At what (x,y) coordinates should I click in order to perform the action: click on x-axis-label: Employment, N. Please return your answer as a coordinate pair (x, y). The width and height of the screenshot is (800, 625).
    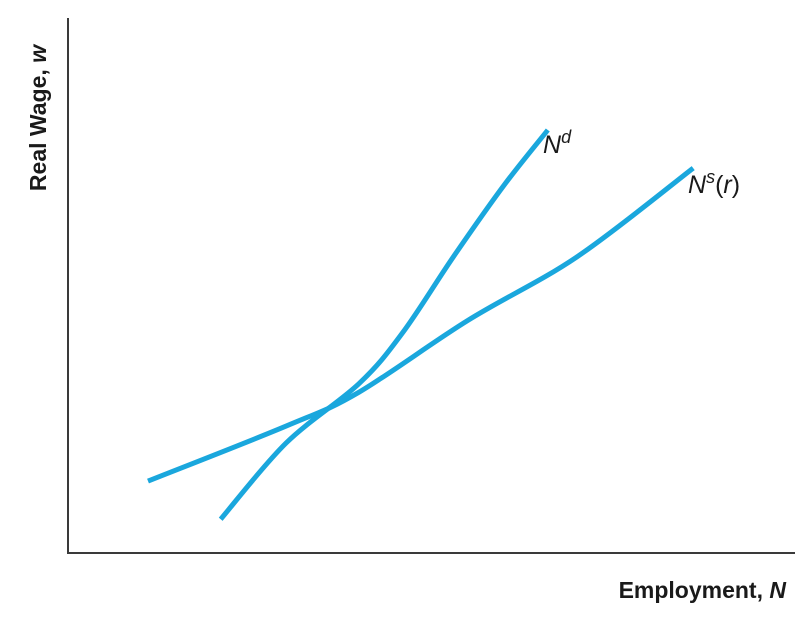
    Looking at the image, I should click on (703, 590).